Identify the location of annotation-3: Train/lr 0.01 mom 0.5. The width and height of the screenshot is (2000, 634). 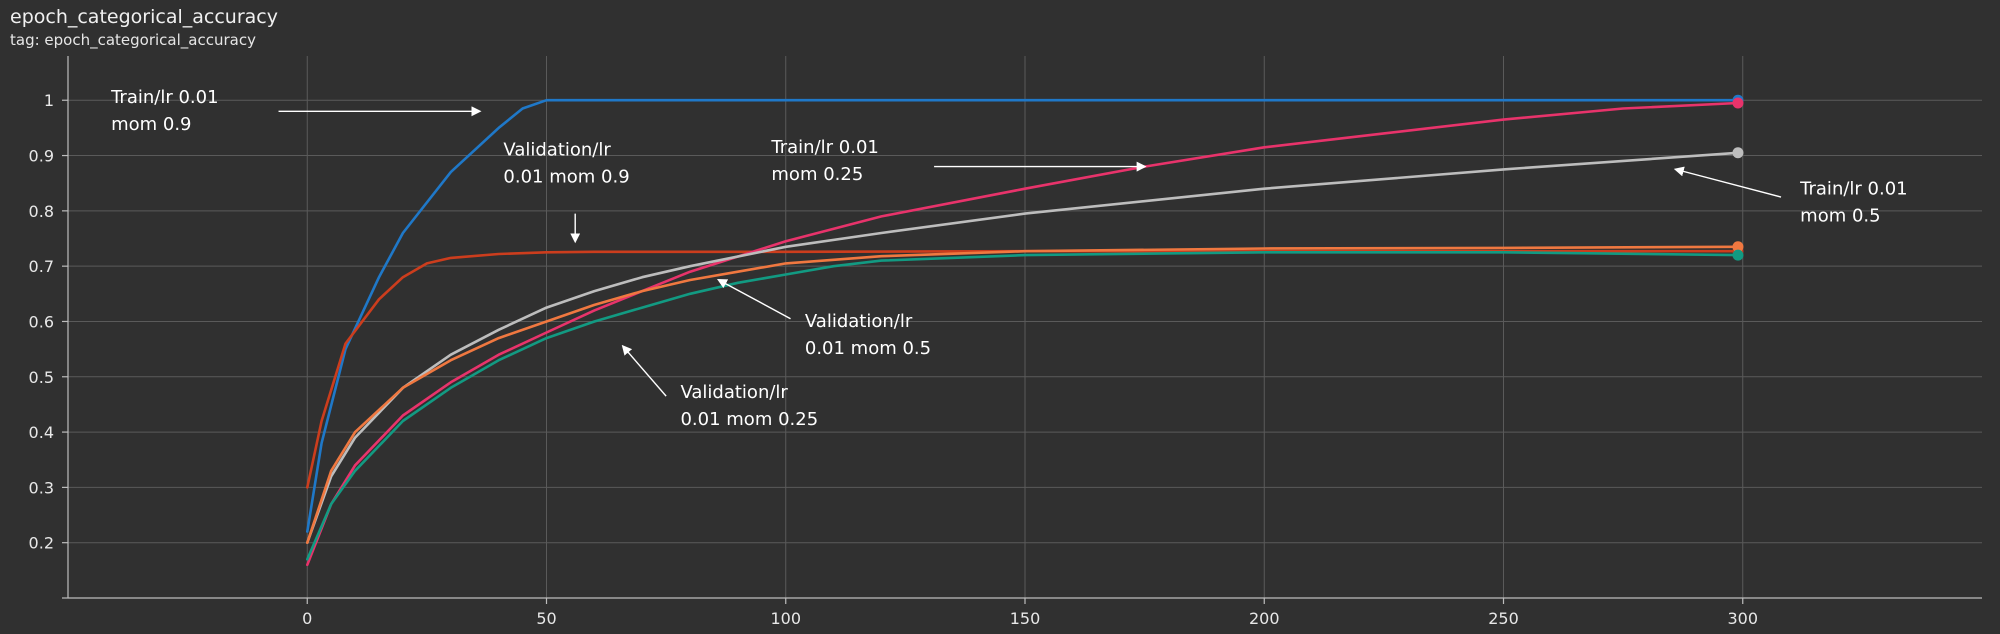
(1790, 196).